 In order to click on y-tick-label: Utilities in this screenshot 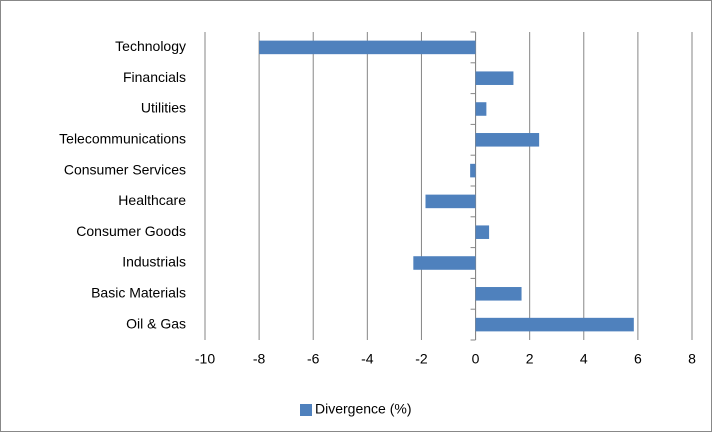, I will do `click(163, 108)`.